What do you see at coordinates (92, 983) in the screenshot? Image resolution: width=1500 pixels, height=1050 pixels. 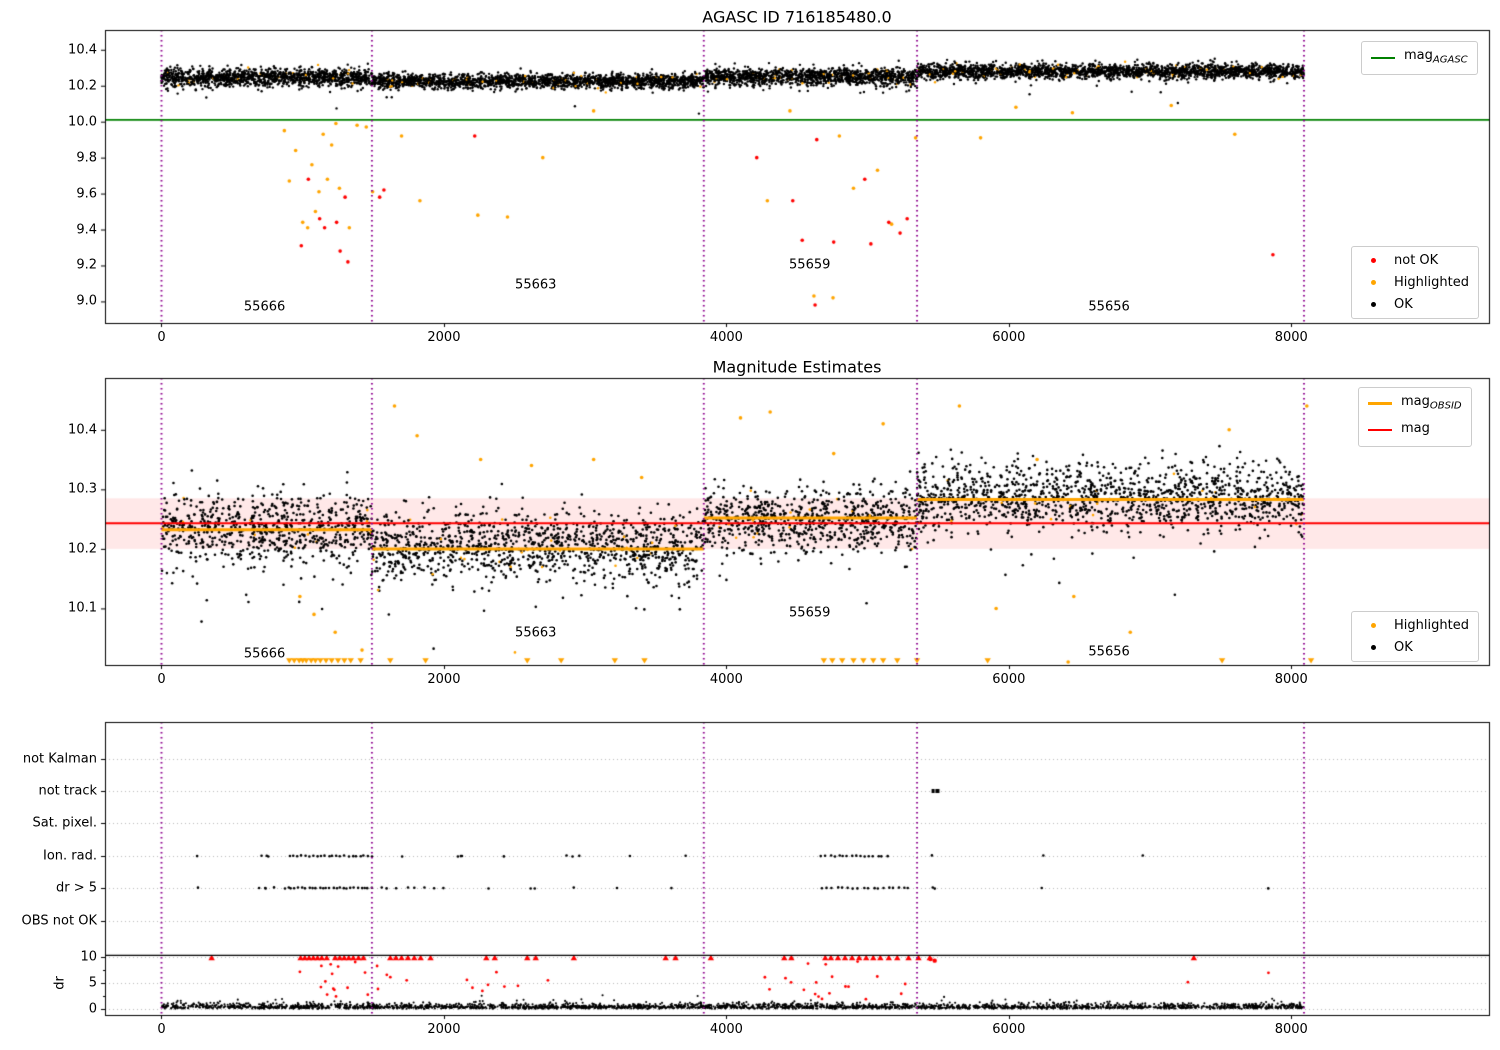 I see `dr-tick-label: 5` at bounding box center [92, 983].